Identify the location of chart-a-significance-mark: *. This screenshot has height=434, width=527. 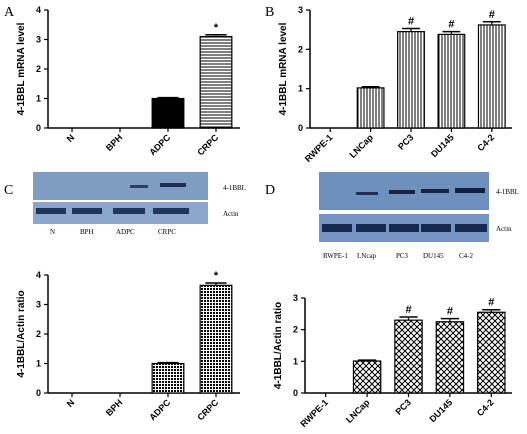
(216, 28).